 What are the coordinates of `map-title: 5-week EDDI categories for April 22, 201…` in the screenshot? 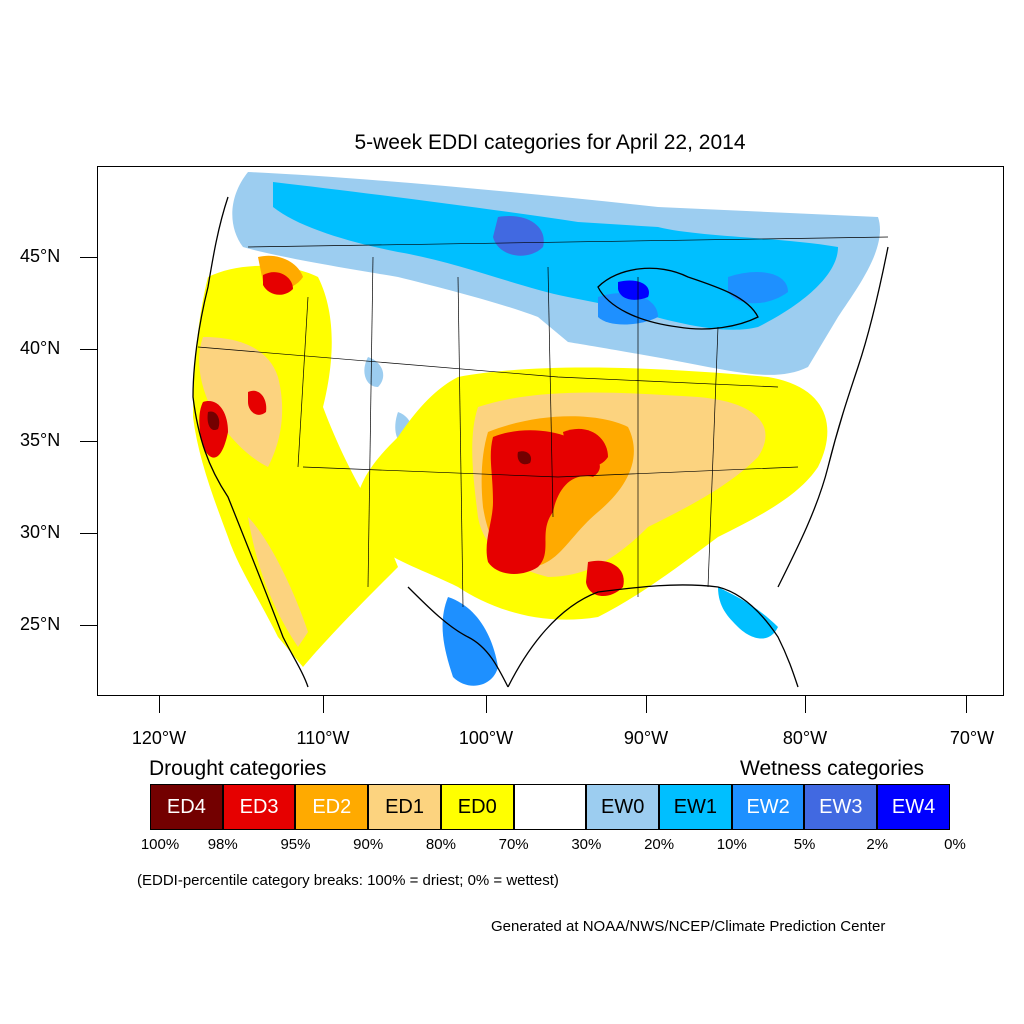 It's located at (550, 142).